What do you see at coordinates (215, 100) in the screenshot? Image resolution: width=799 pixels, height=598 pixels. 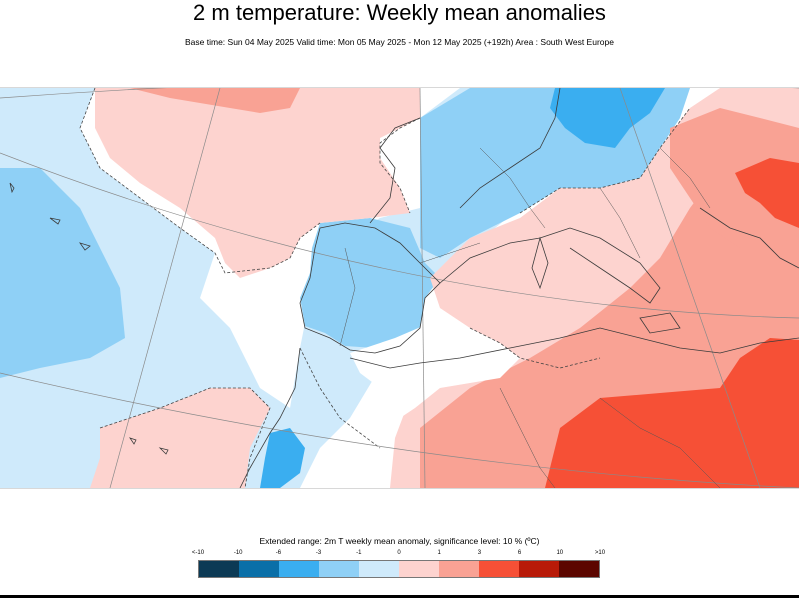 I see `france-salmon-region` at bounding box center [215, 100].